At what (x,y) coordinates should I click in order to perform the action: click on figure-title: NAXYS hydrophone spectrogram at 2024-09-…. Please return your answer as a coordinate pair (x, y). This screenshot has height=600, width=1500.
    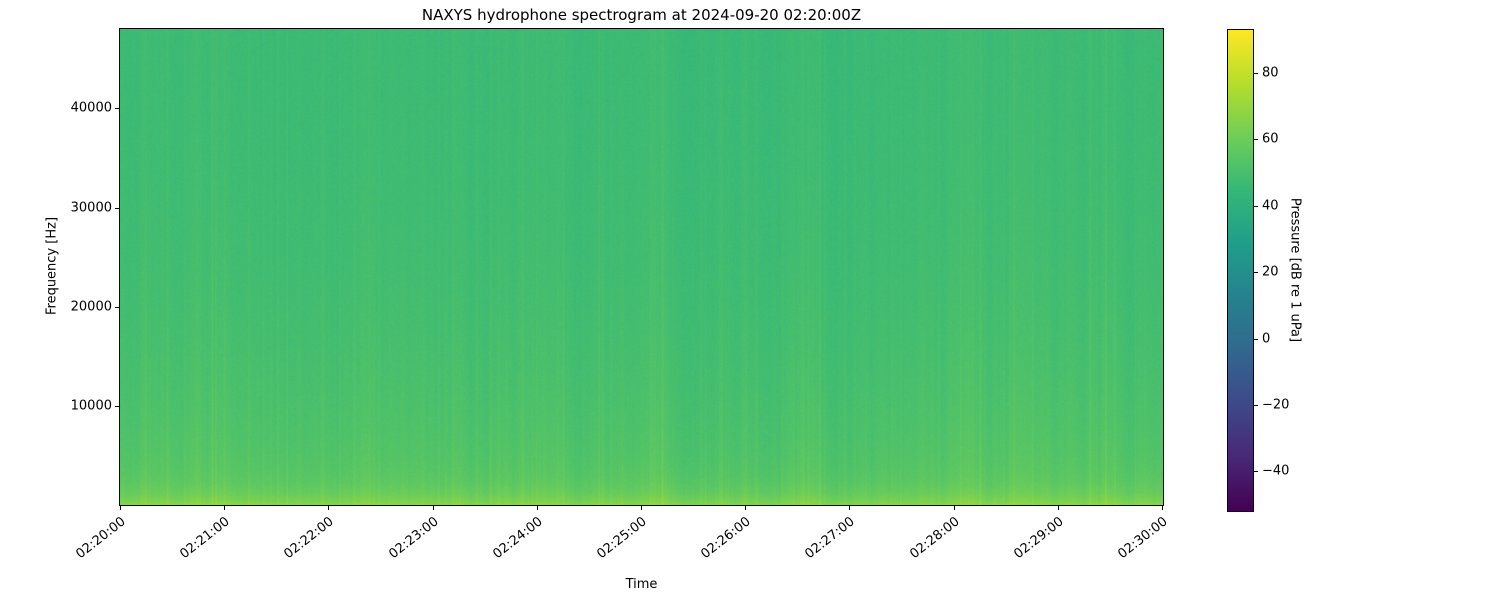
    Looking at the image, I should click on (641, 15).